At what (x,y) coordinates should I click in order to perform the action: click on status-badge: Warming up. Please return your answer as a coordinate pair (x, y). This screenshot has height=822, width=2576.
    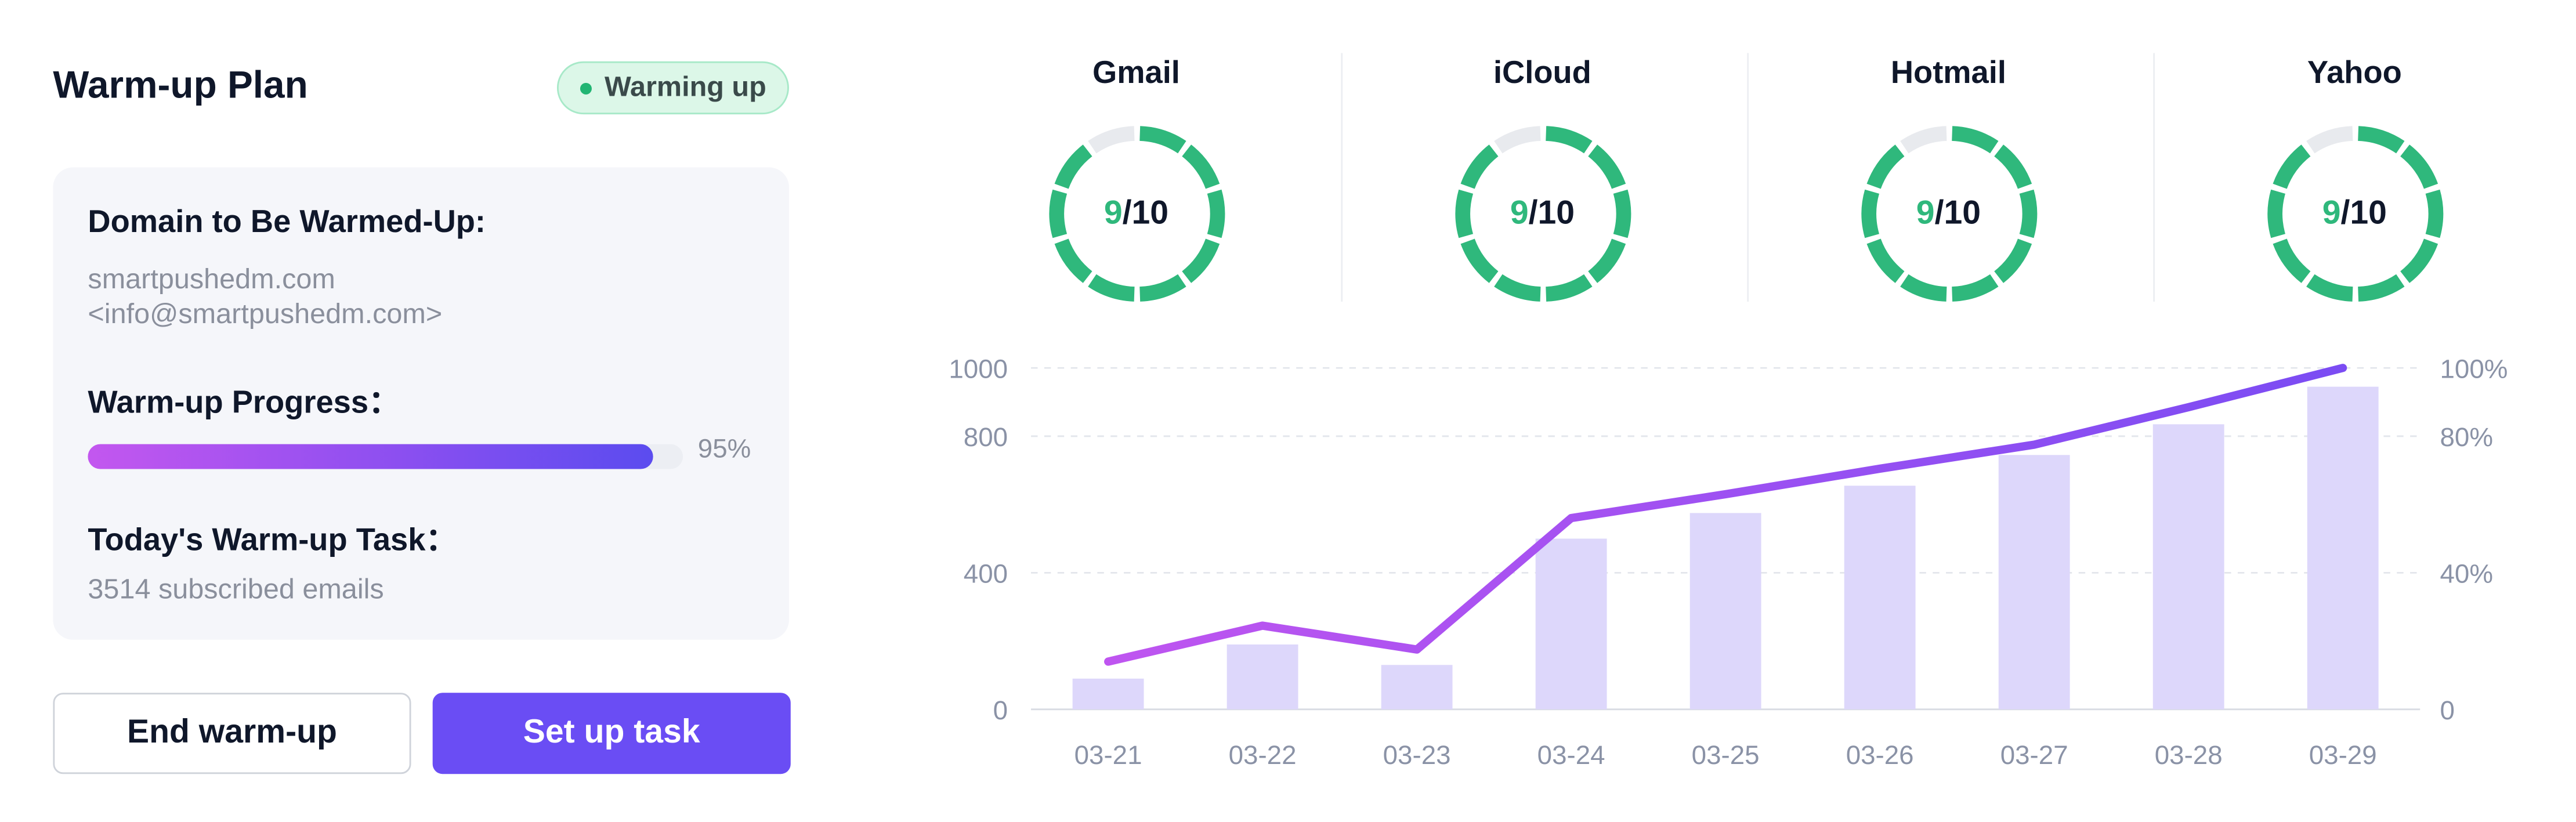
    Looking at the image, I should click on (672, 88).